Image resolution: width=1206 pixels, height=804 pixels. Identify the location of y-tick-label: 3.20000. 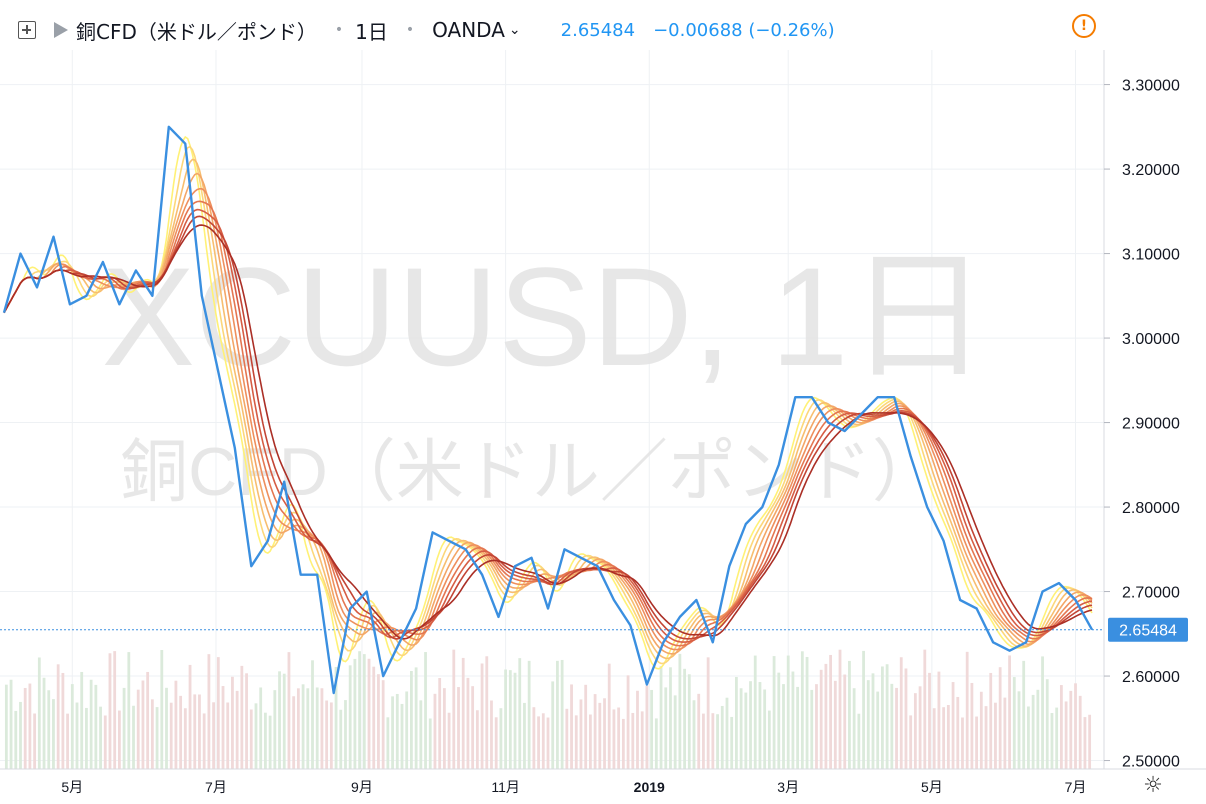
(1151, 170).